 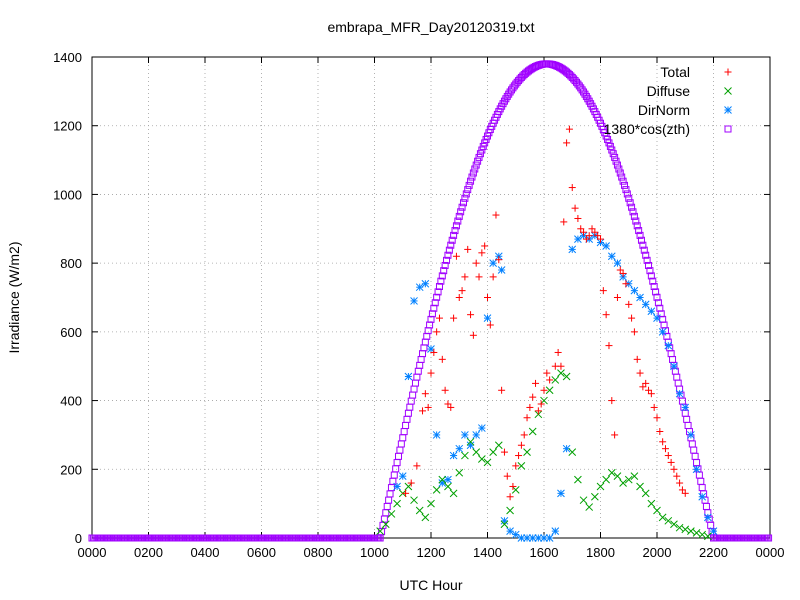 I want to click on y-tick-label: 1200, so click(x=67, y=126).